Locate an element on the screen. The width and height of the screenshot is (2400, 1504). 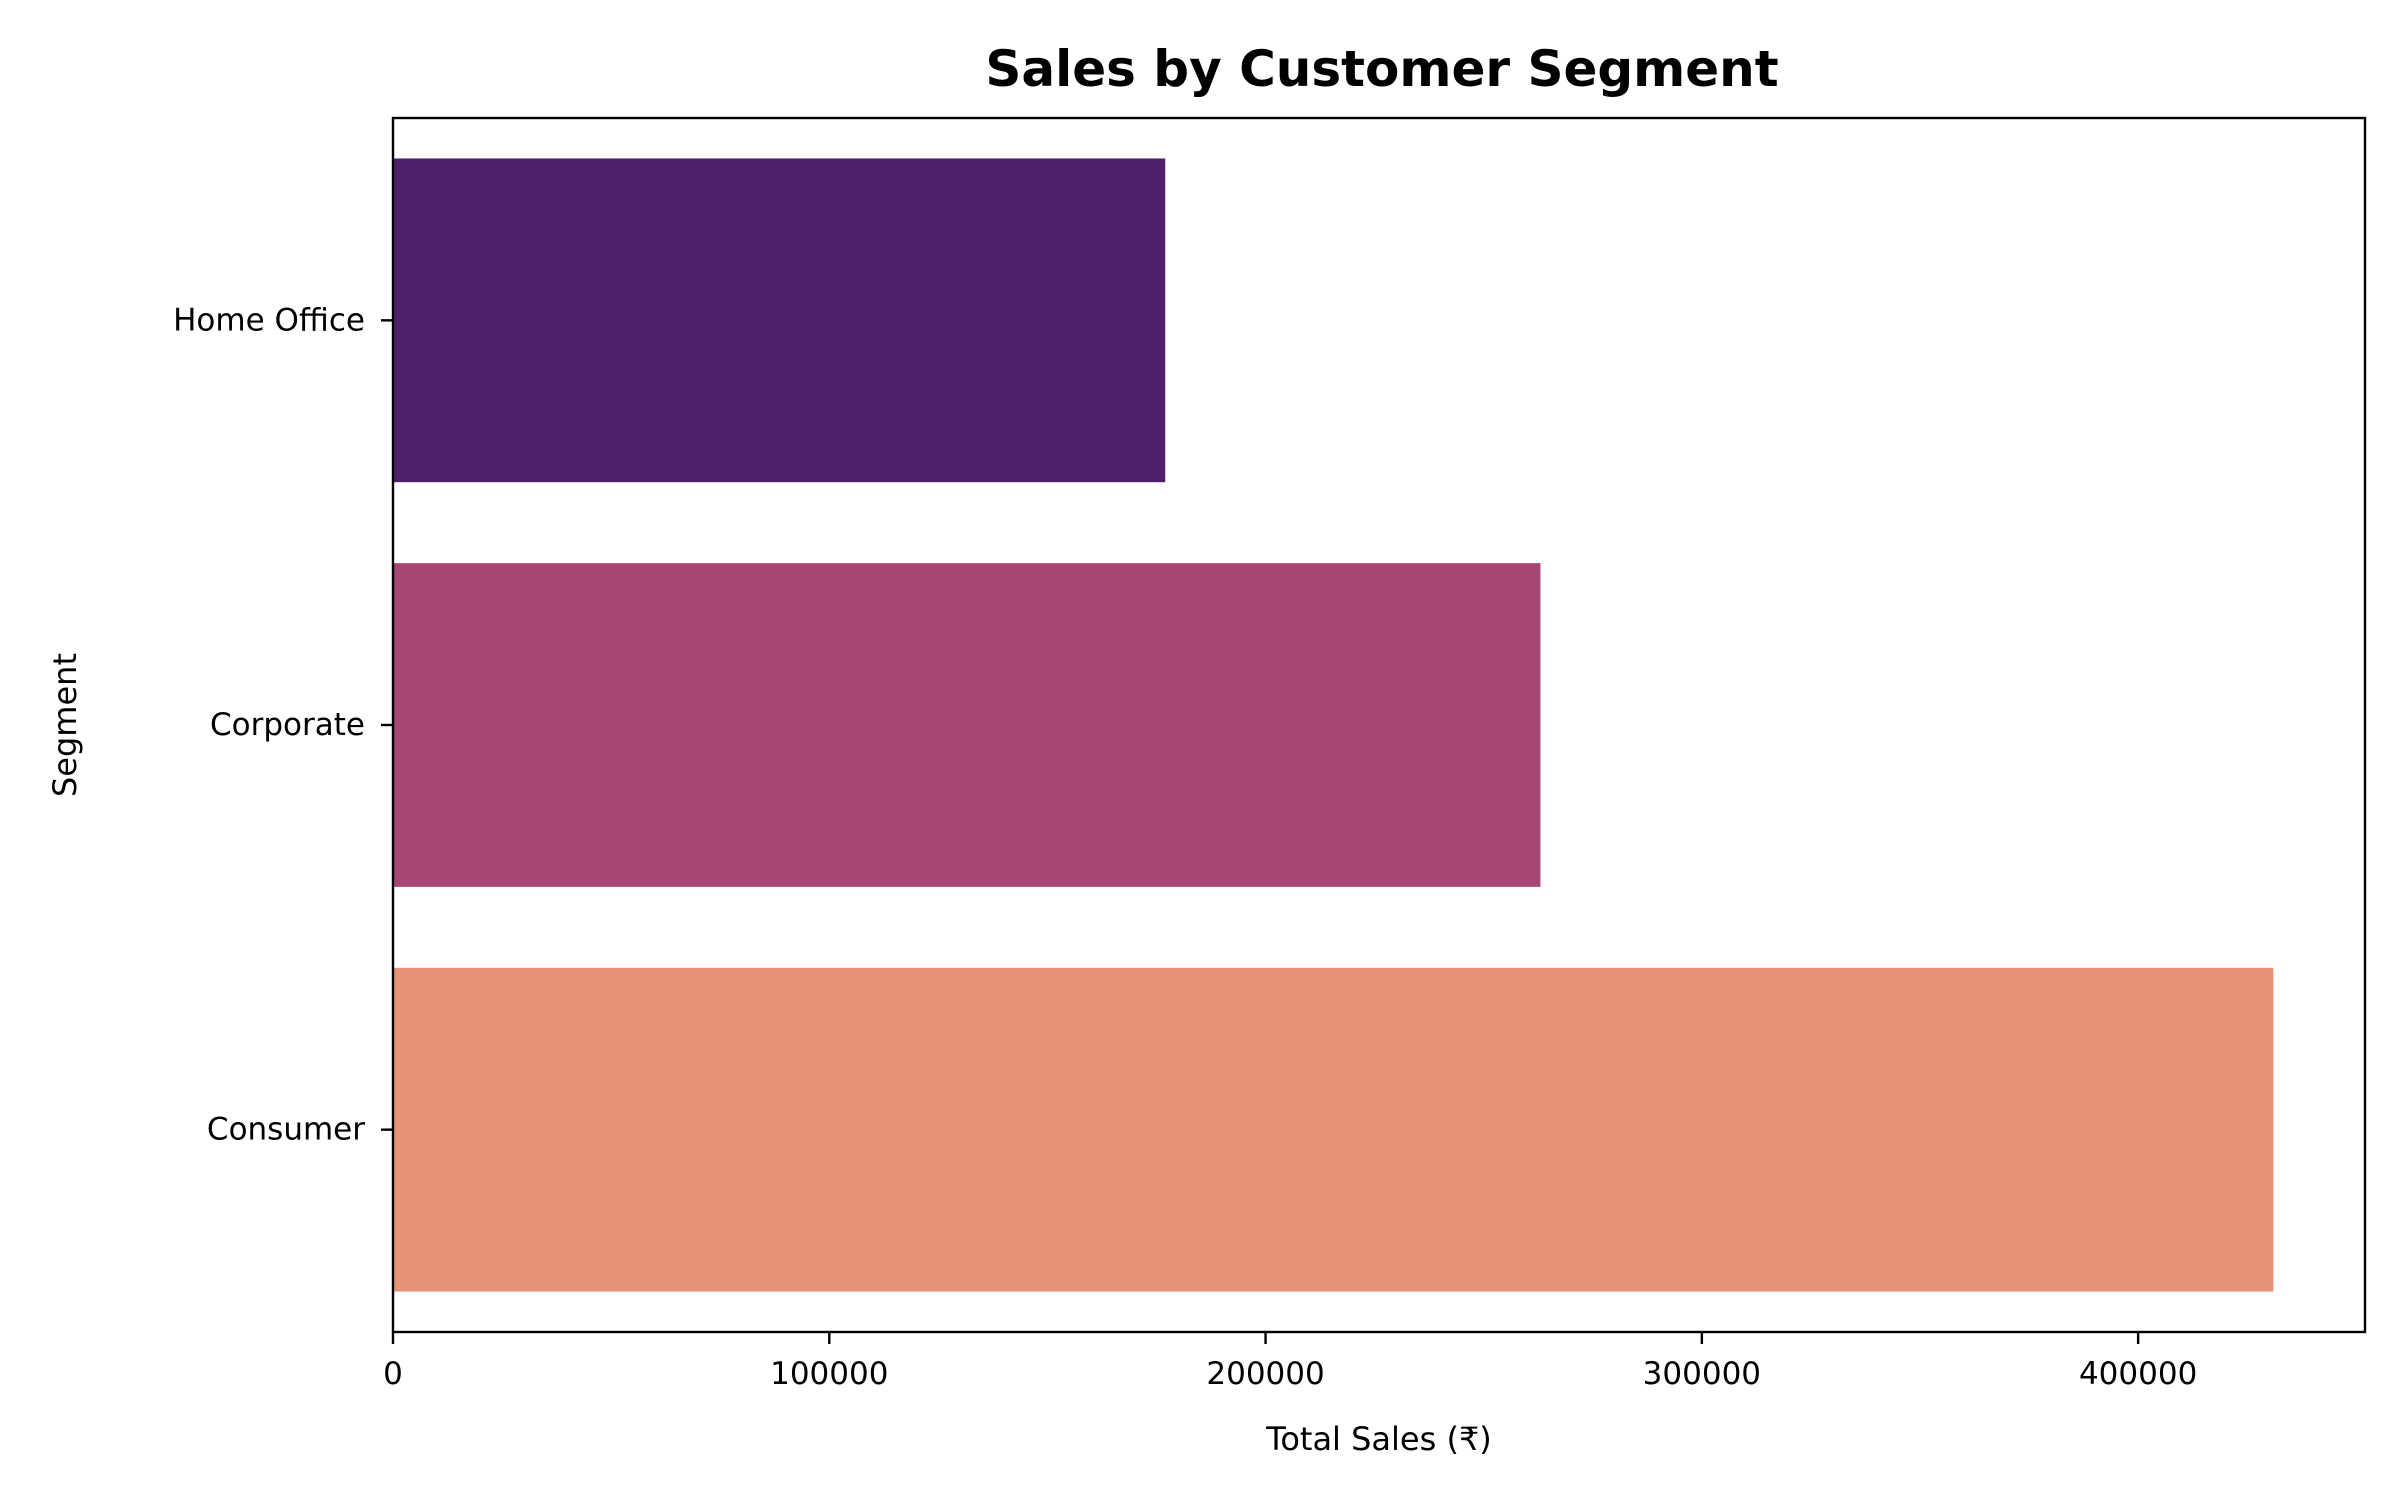
x-tick-label: 0 is located at coordinates (393, 1374).